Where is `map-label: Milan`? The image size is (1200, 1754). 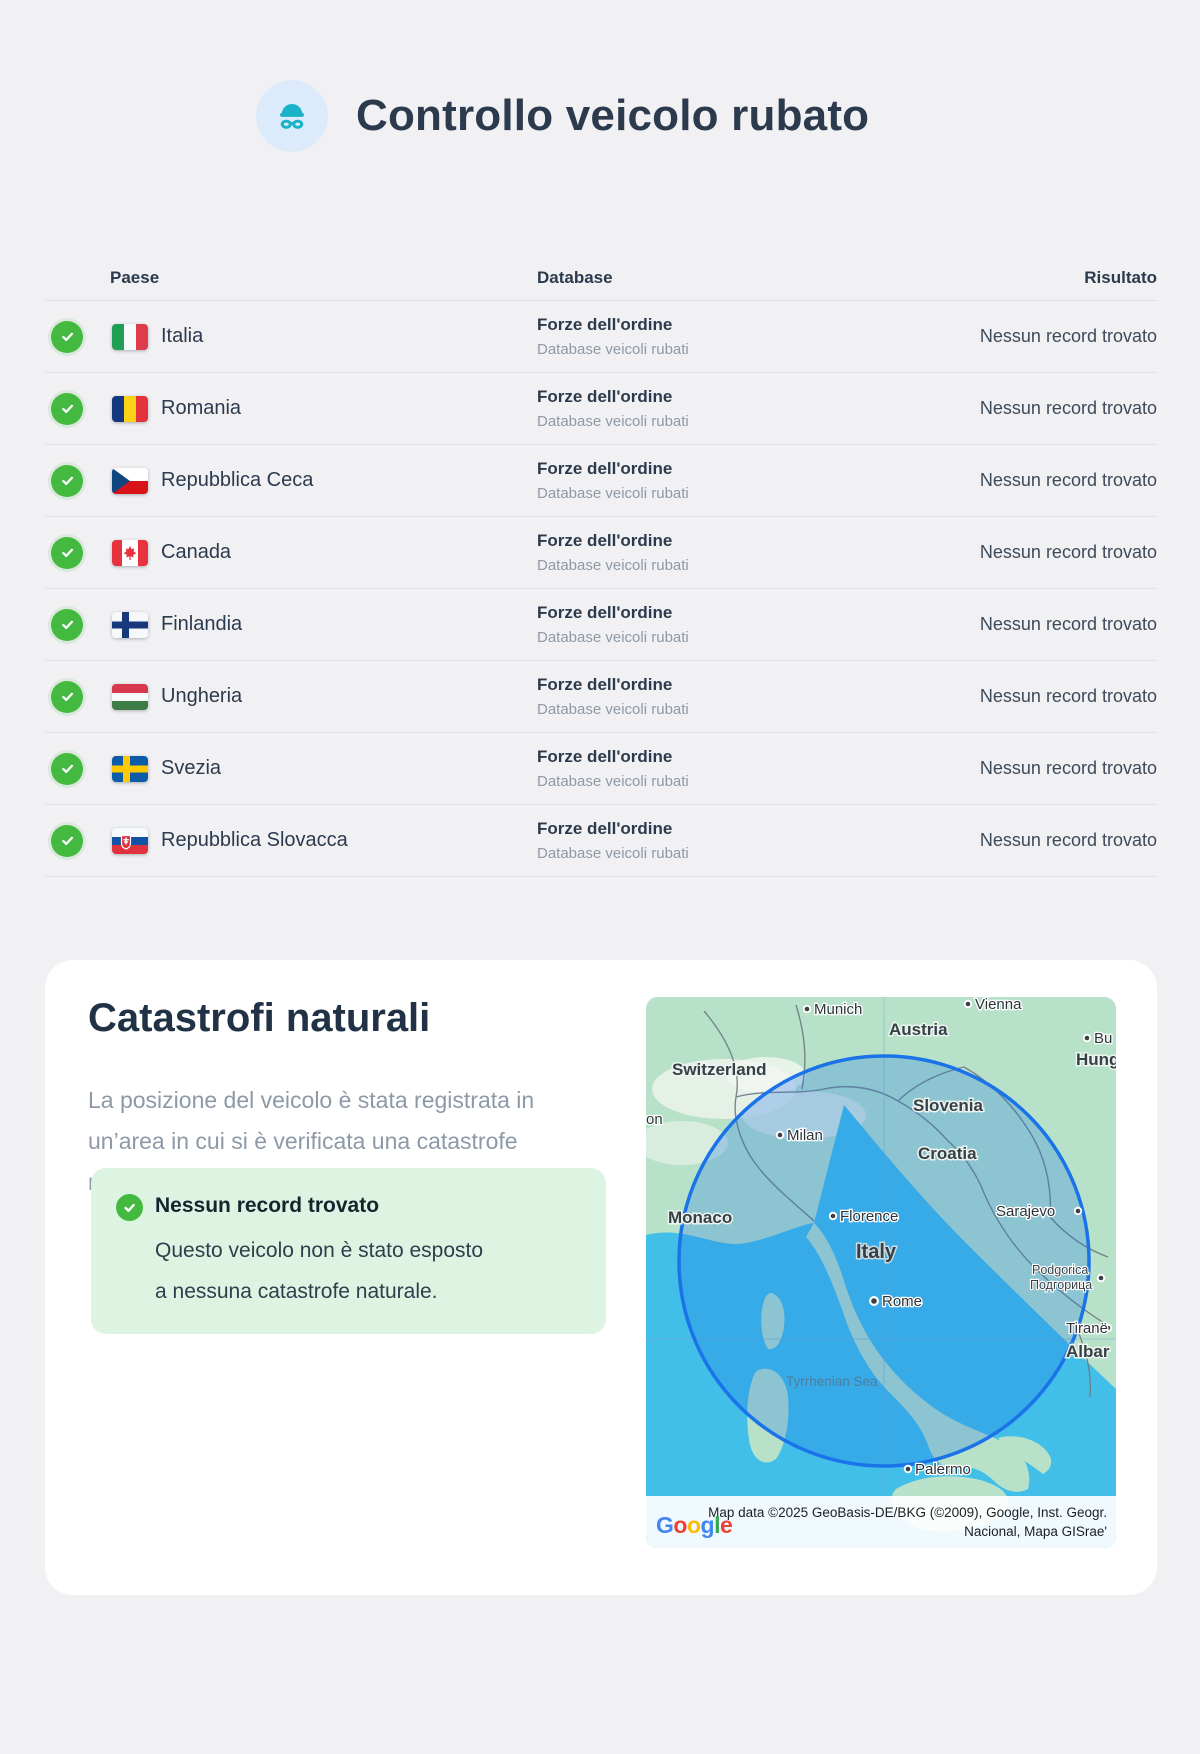 map-label: Milan is located at coordinates (805, 1135).